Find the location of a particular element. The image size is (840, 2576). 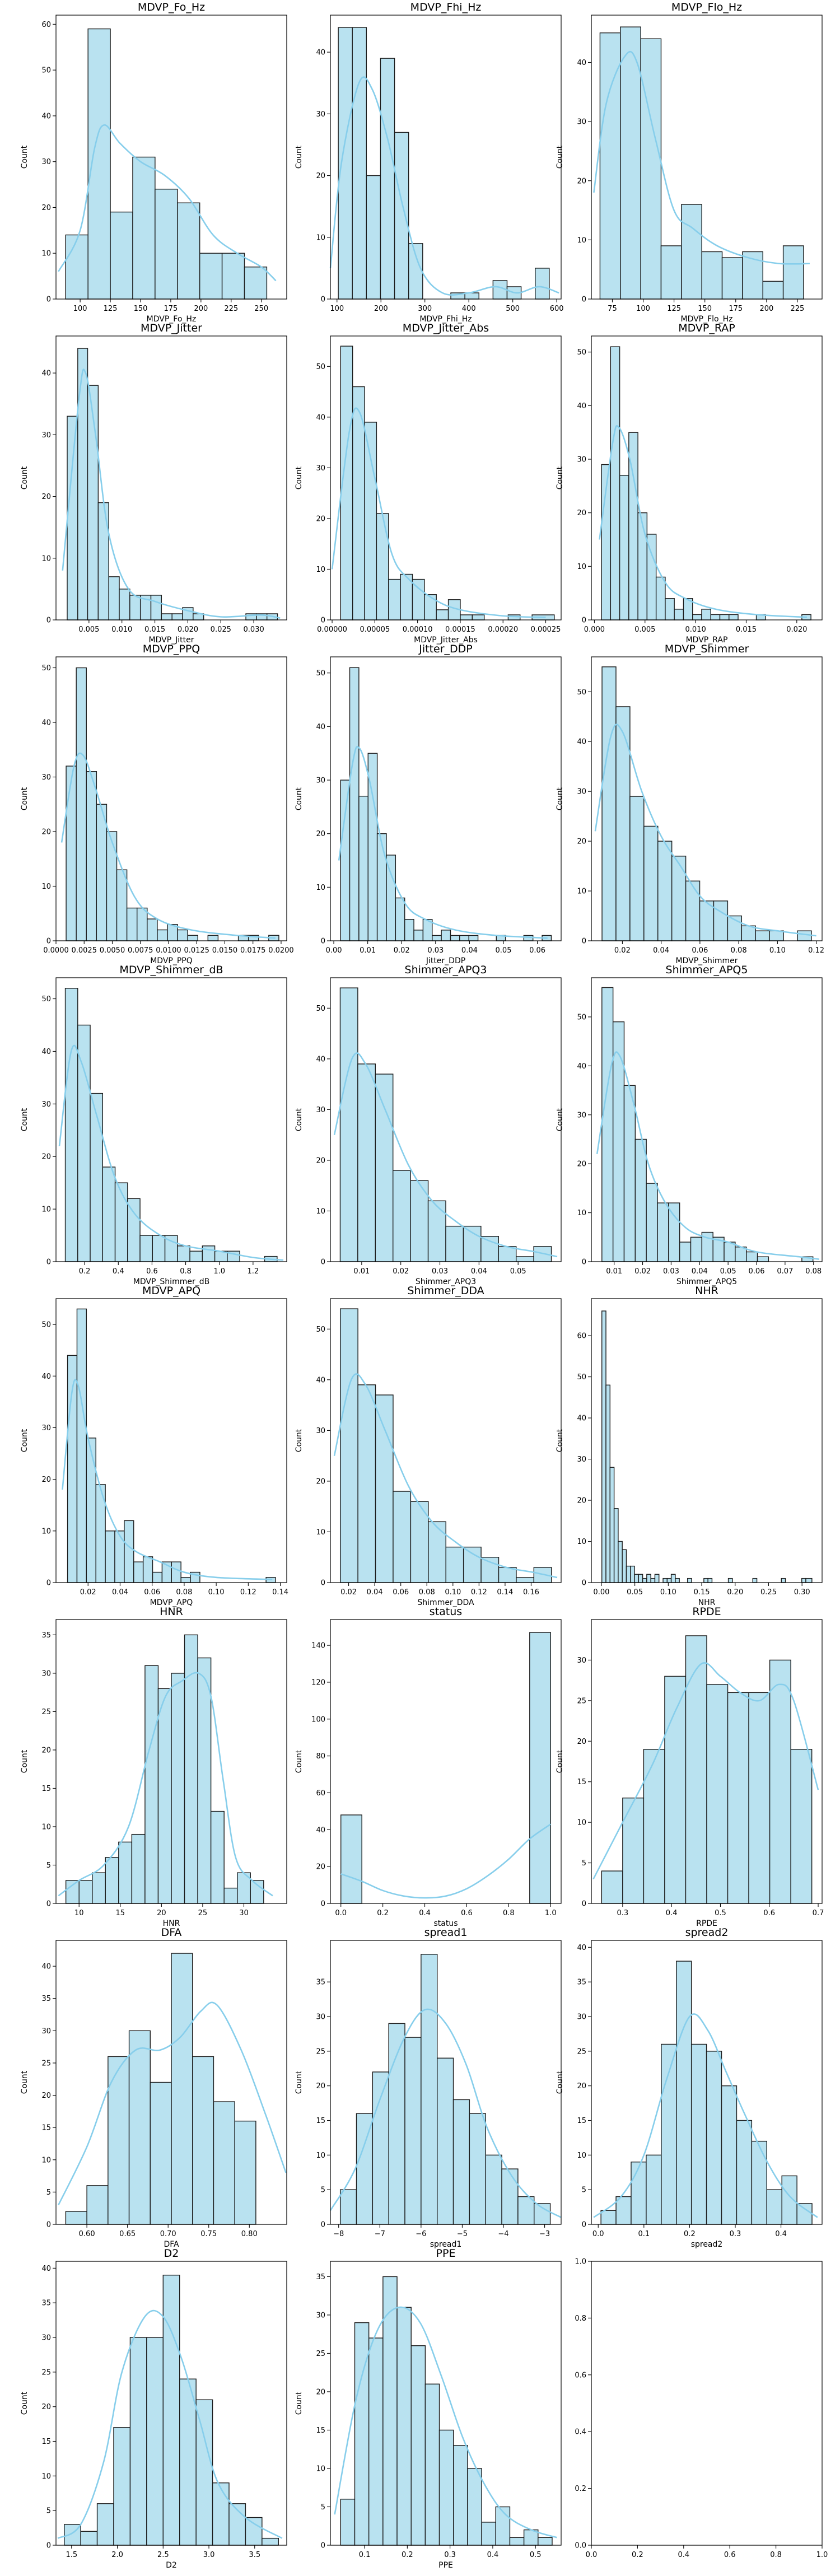

x-tick-label: 0.6 is located at coordinates (730, 2555).